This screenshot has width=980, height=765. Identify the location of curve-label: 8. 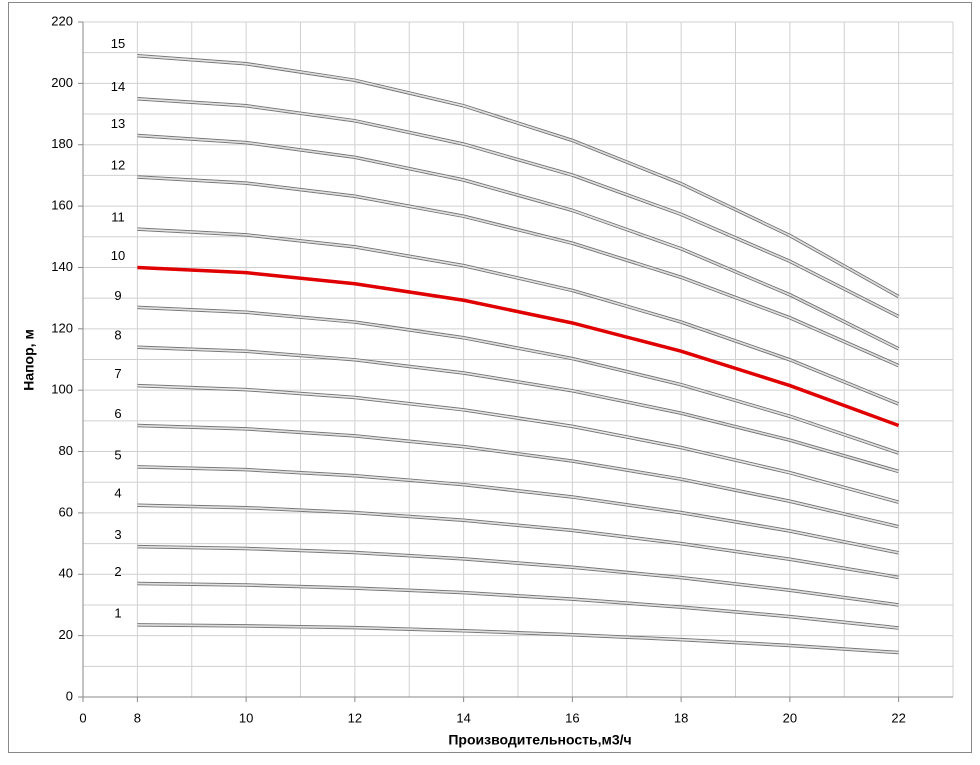
(117, 335).